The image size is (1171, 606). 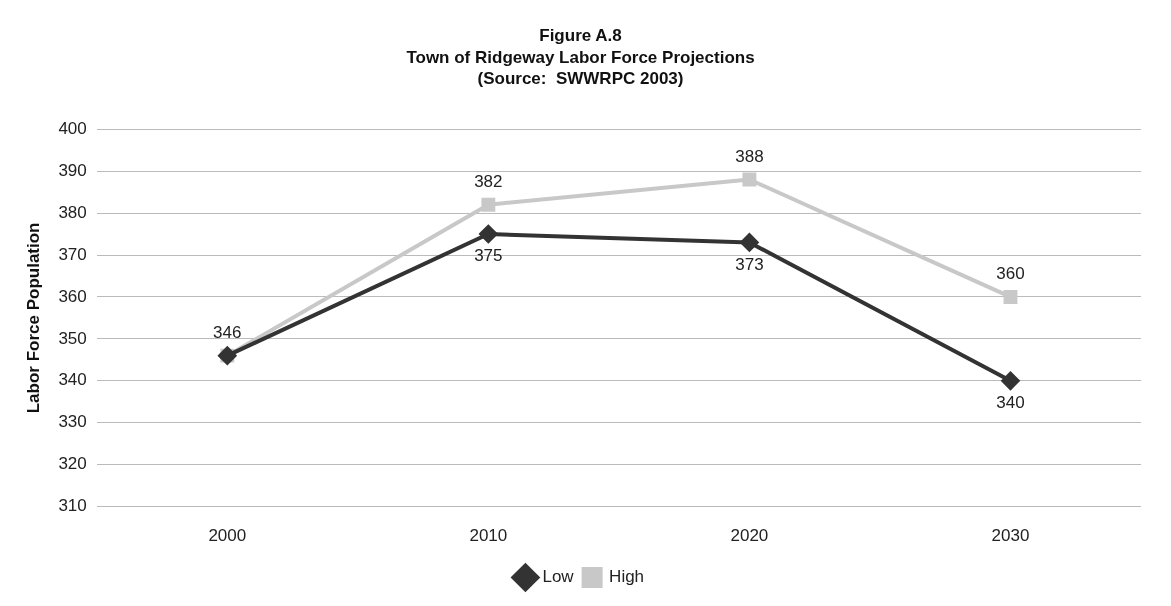 I want to click on data-label: 340, so click(x=1010, y=402).